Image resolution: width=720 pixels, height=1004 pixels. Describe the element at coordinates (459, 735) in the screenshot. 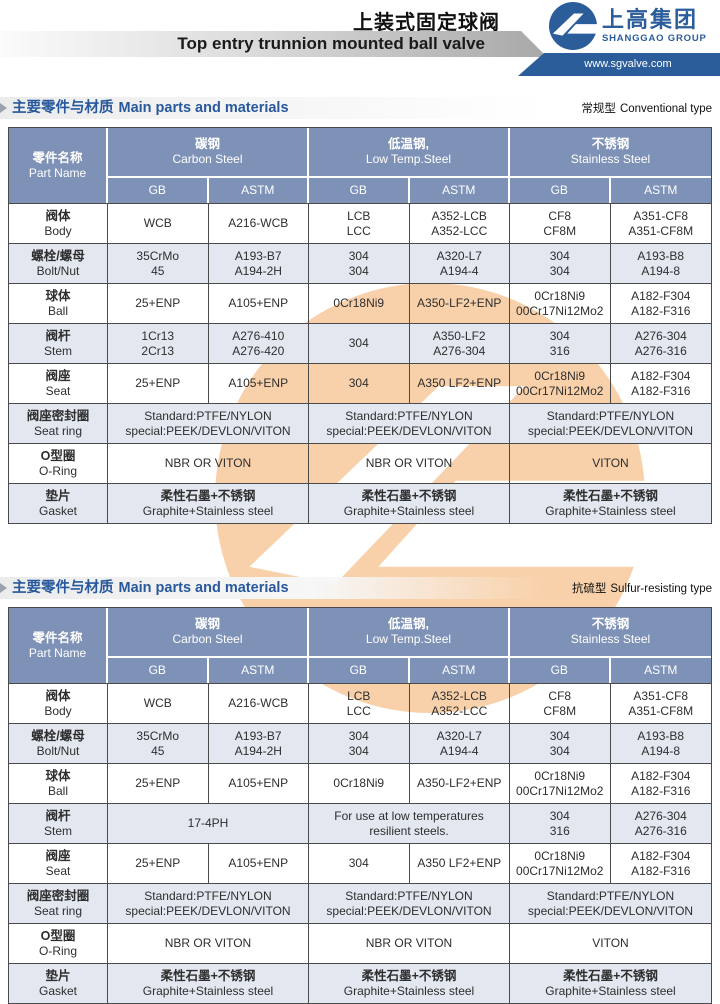

I see `cell-line: A320-L7` at that location.